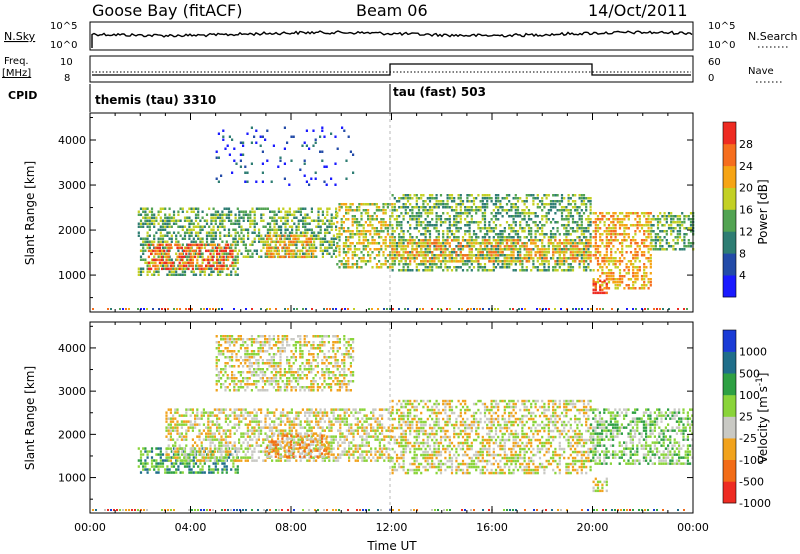 This screenshot has height=554, width=800. What do you see at coordinates (761, 71) in the screenshot?
I see `nave-label: Nave` at bounding box center [761, 71].